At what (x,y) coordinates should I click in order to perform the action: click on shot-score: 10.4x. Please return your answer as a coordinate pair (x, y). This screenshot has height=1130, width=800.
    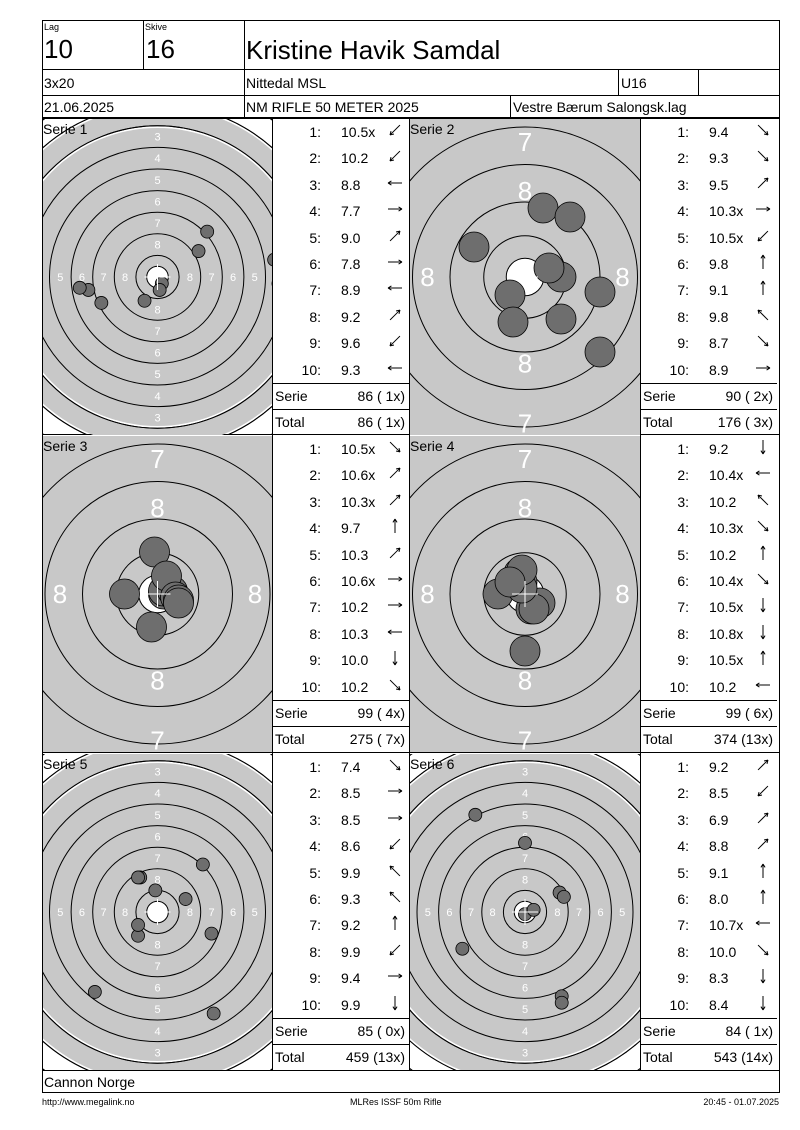
    Looking at the image, I should click on (726, 581).